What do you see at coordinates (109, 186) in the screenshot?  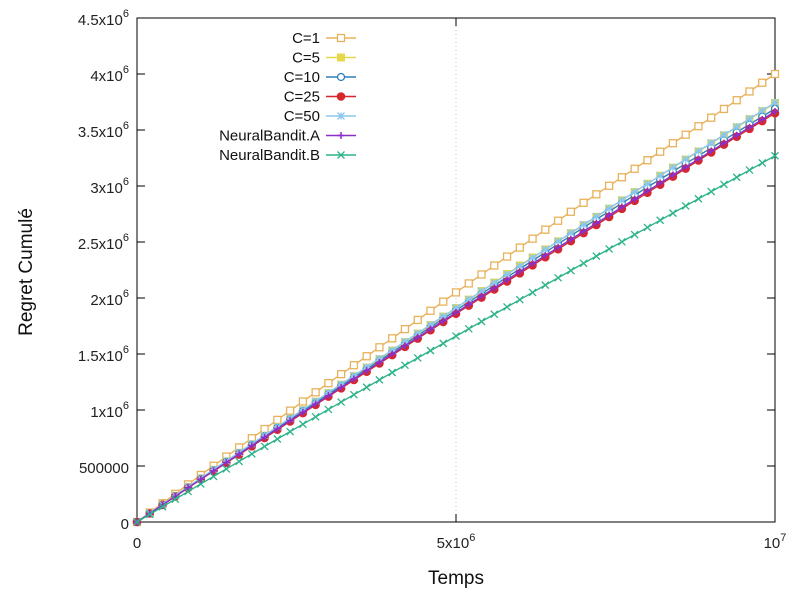 I see `y-tick-label: 3x10⁶` at bounding box center [109, 186].